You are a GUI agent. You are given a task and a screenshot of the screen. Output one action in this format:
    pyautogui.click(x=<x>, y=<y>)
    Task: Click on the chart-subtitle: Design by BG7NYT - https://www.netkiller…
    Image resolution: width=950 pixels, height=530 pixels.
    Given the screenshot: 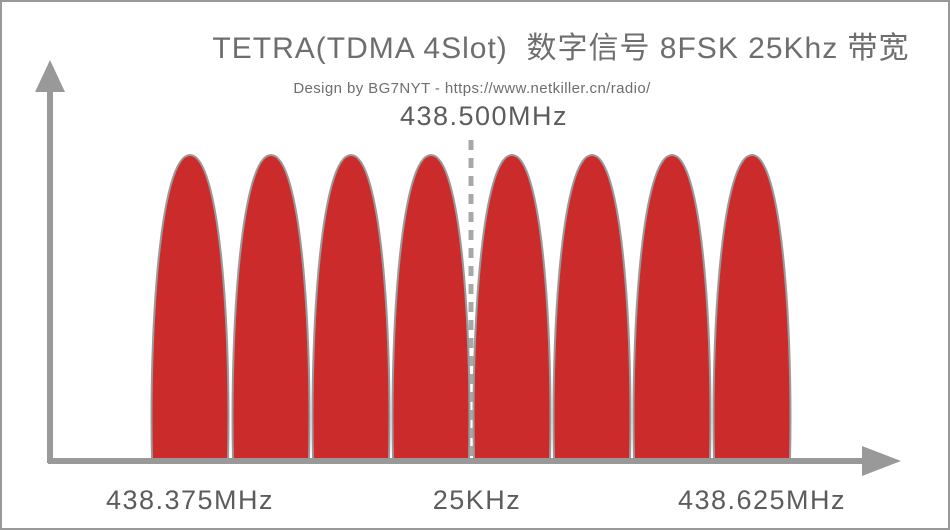 What is the action you would take?
    pyautogui.click(x=472, y=88)
    